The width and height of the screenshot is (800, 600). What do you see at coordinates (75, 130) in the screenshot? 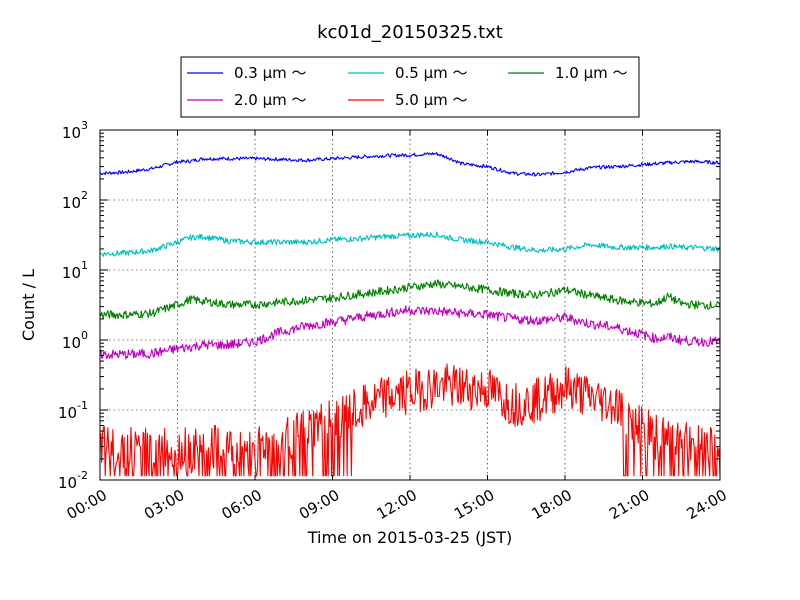
I see `y-tick-label: 10³` at bounding box center [75, 130].